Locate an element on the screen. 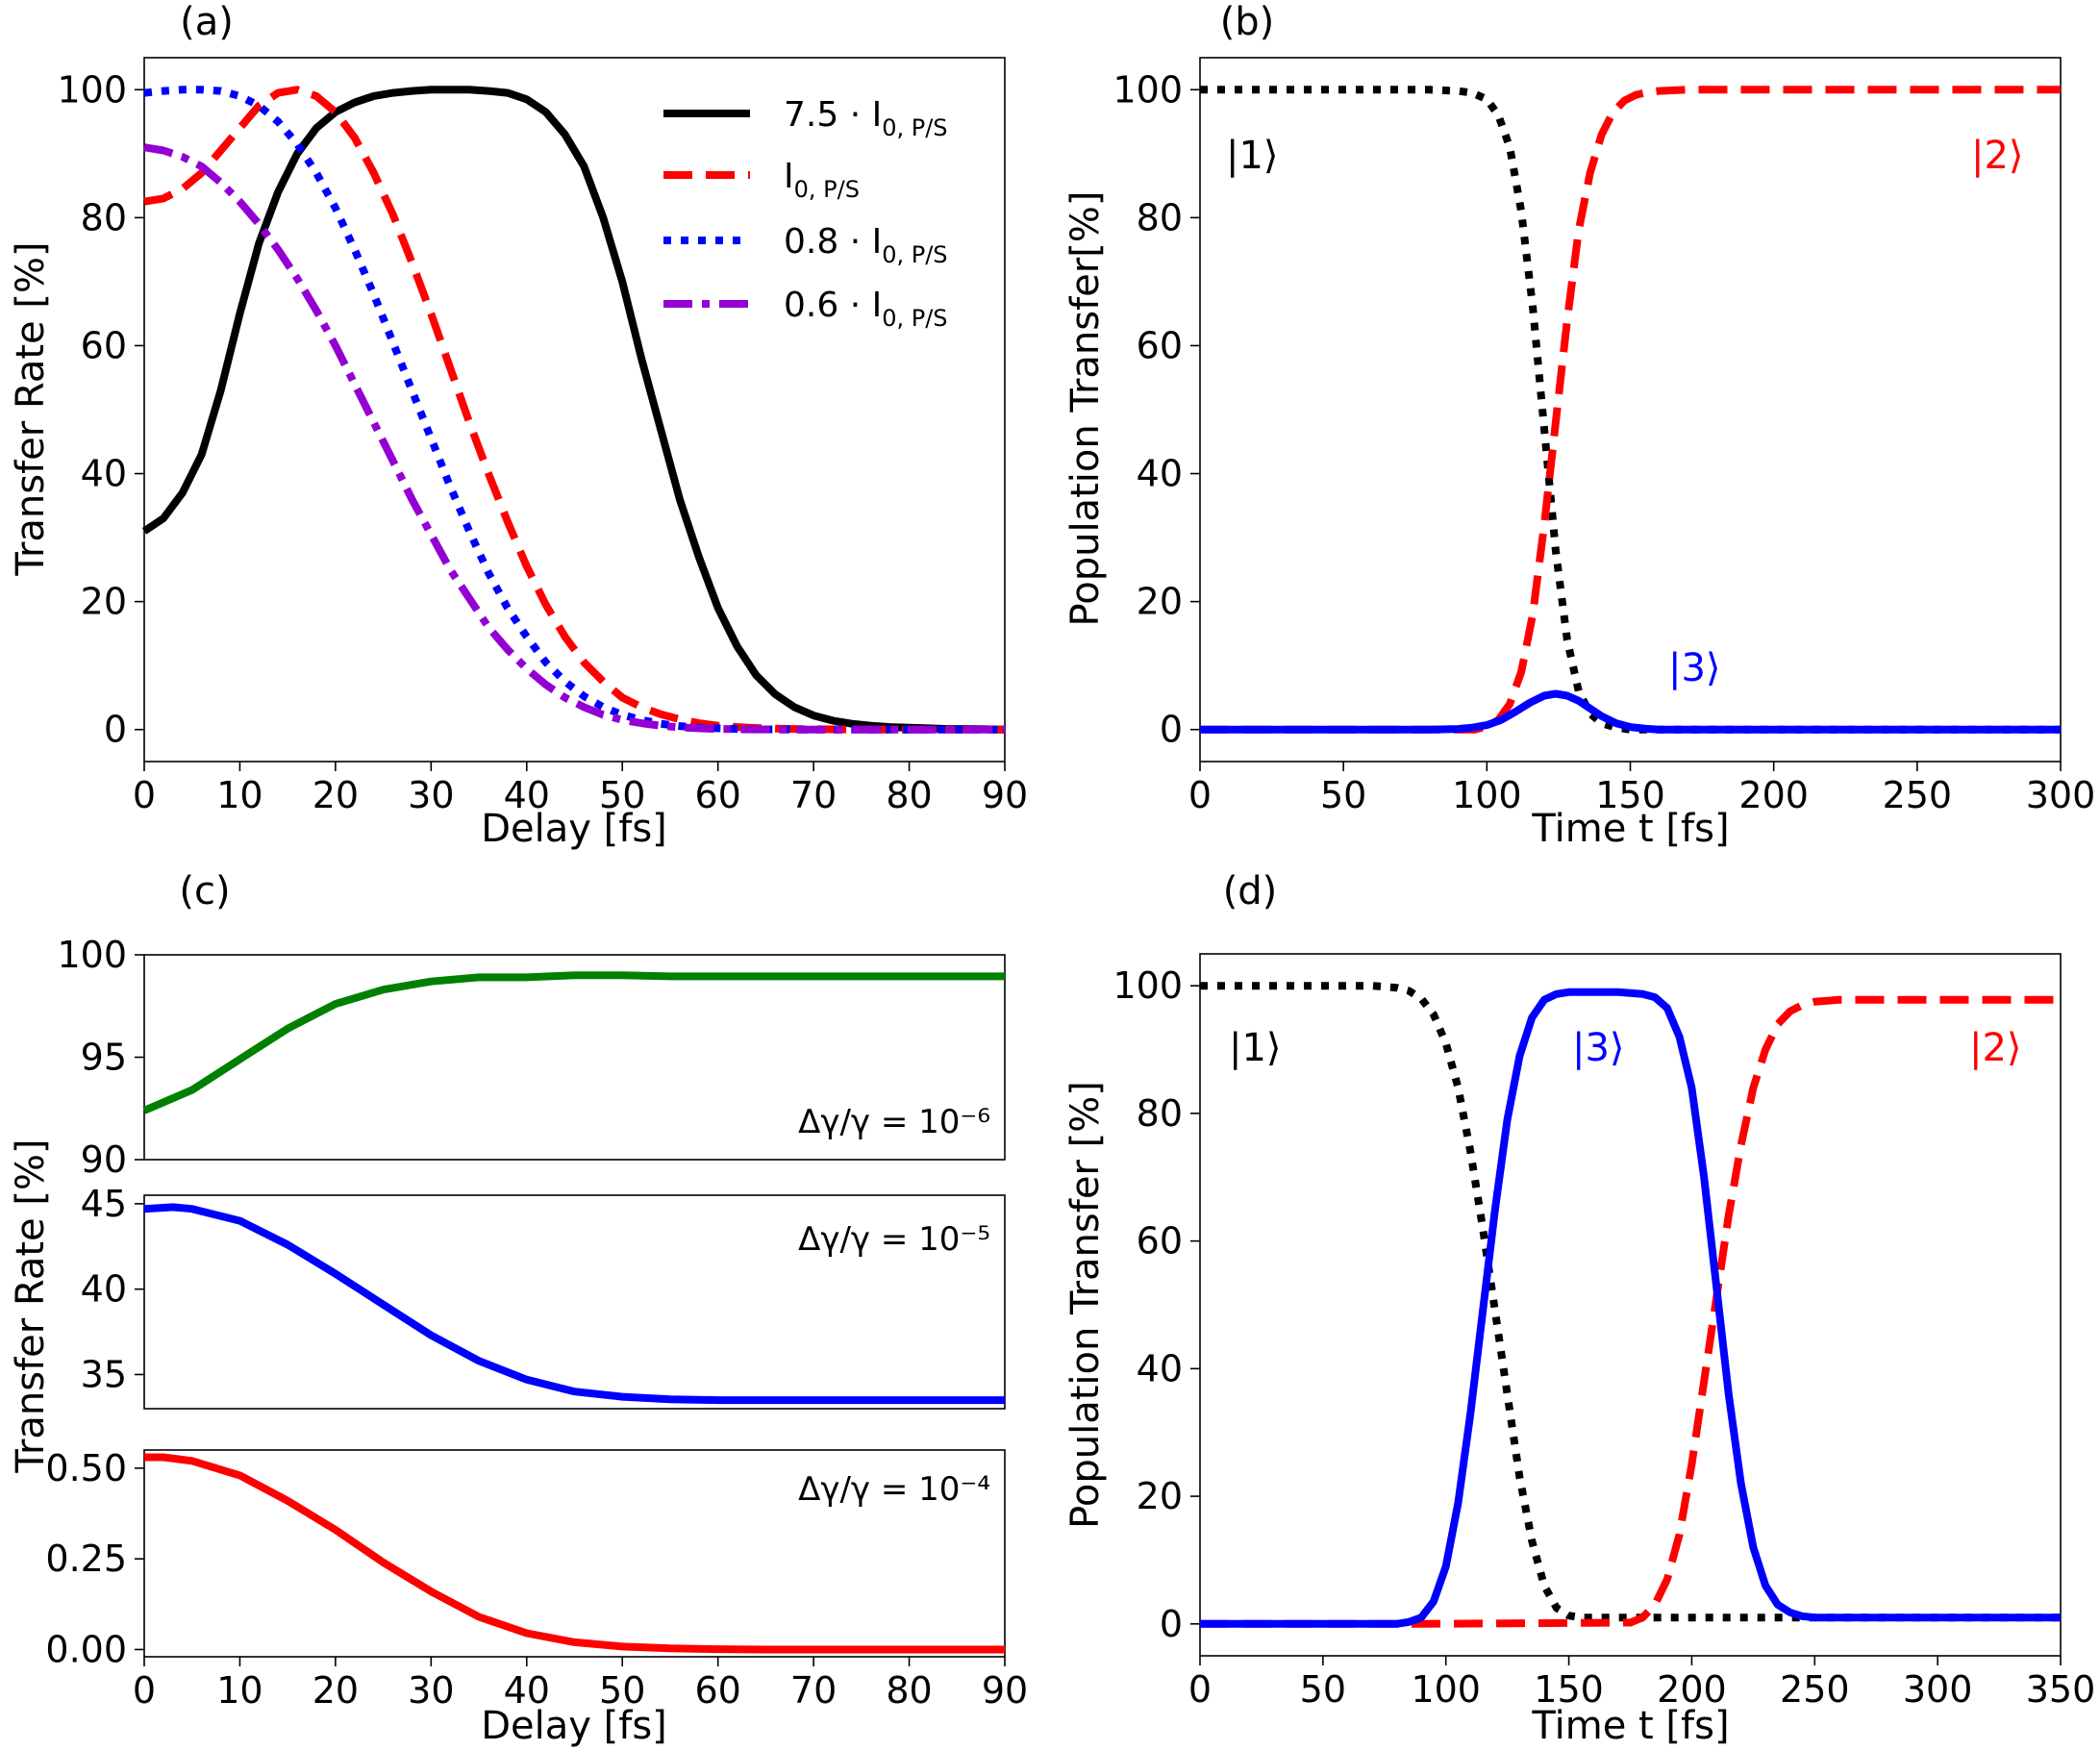 The width and height of the screenshot is (2100, 1751). legend-sub-2: 0, P/S is located at coordinates (915, 255).